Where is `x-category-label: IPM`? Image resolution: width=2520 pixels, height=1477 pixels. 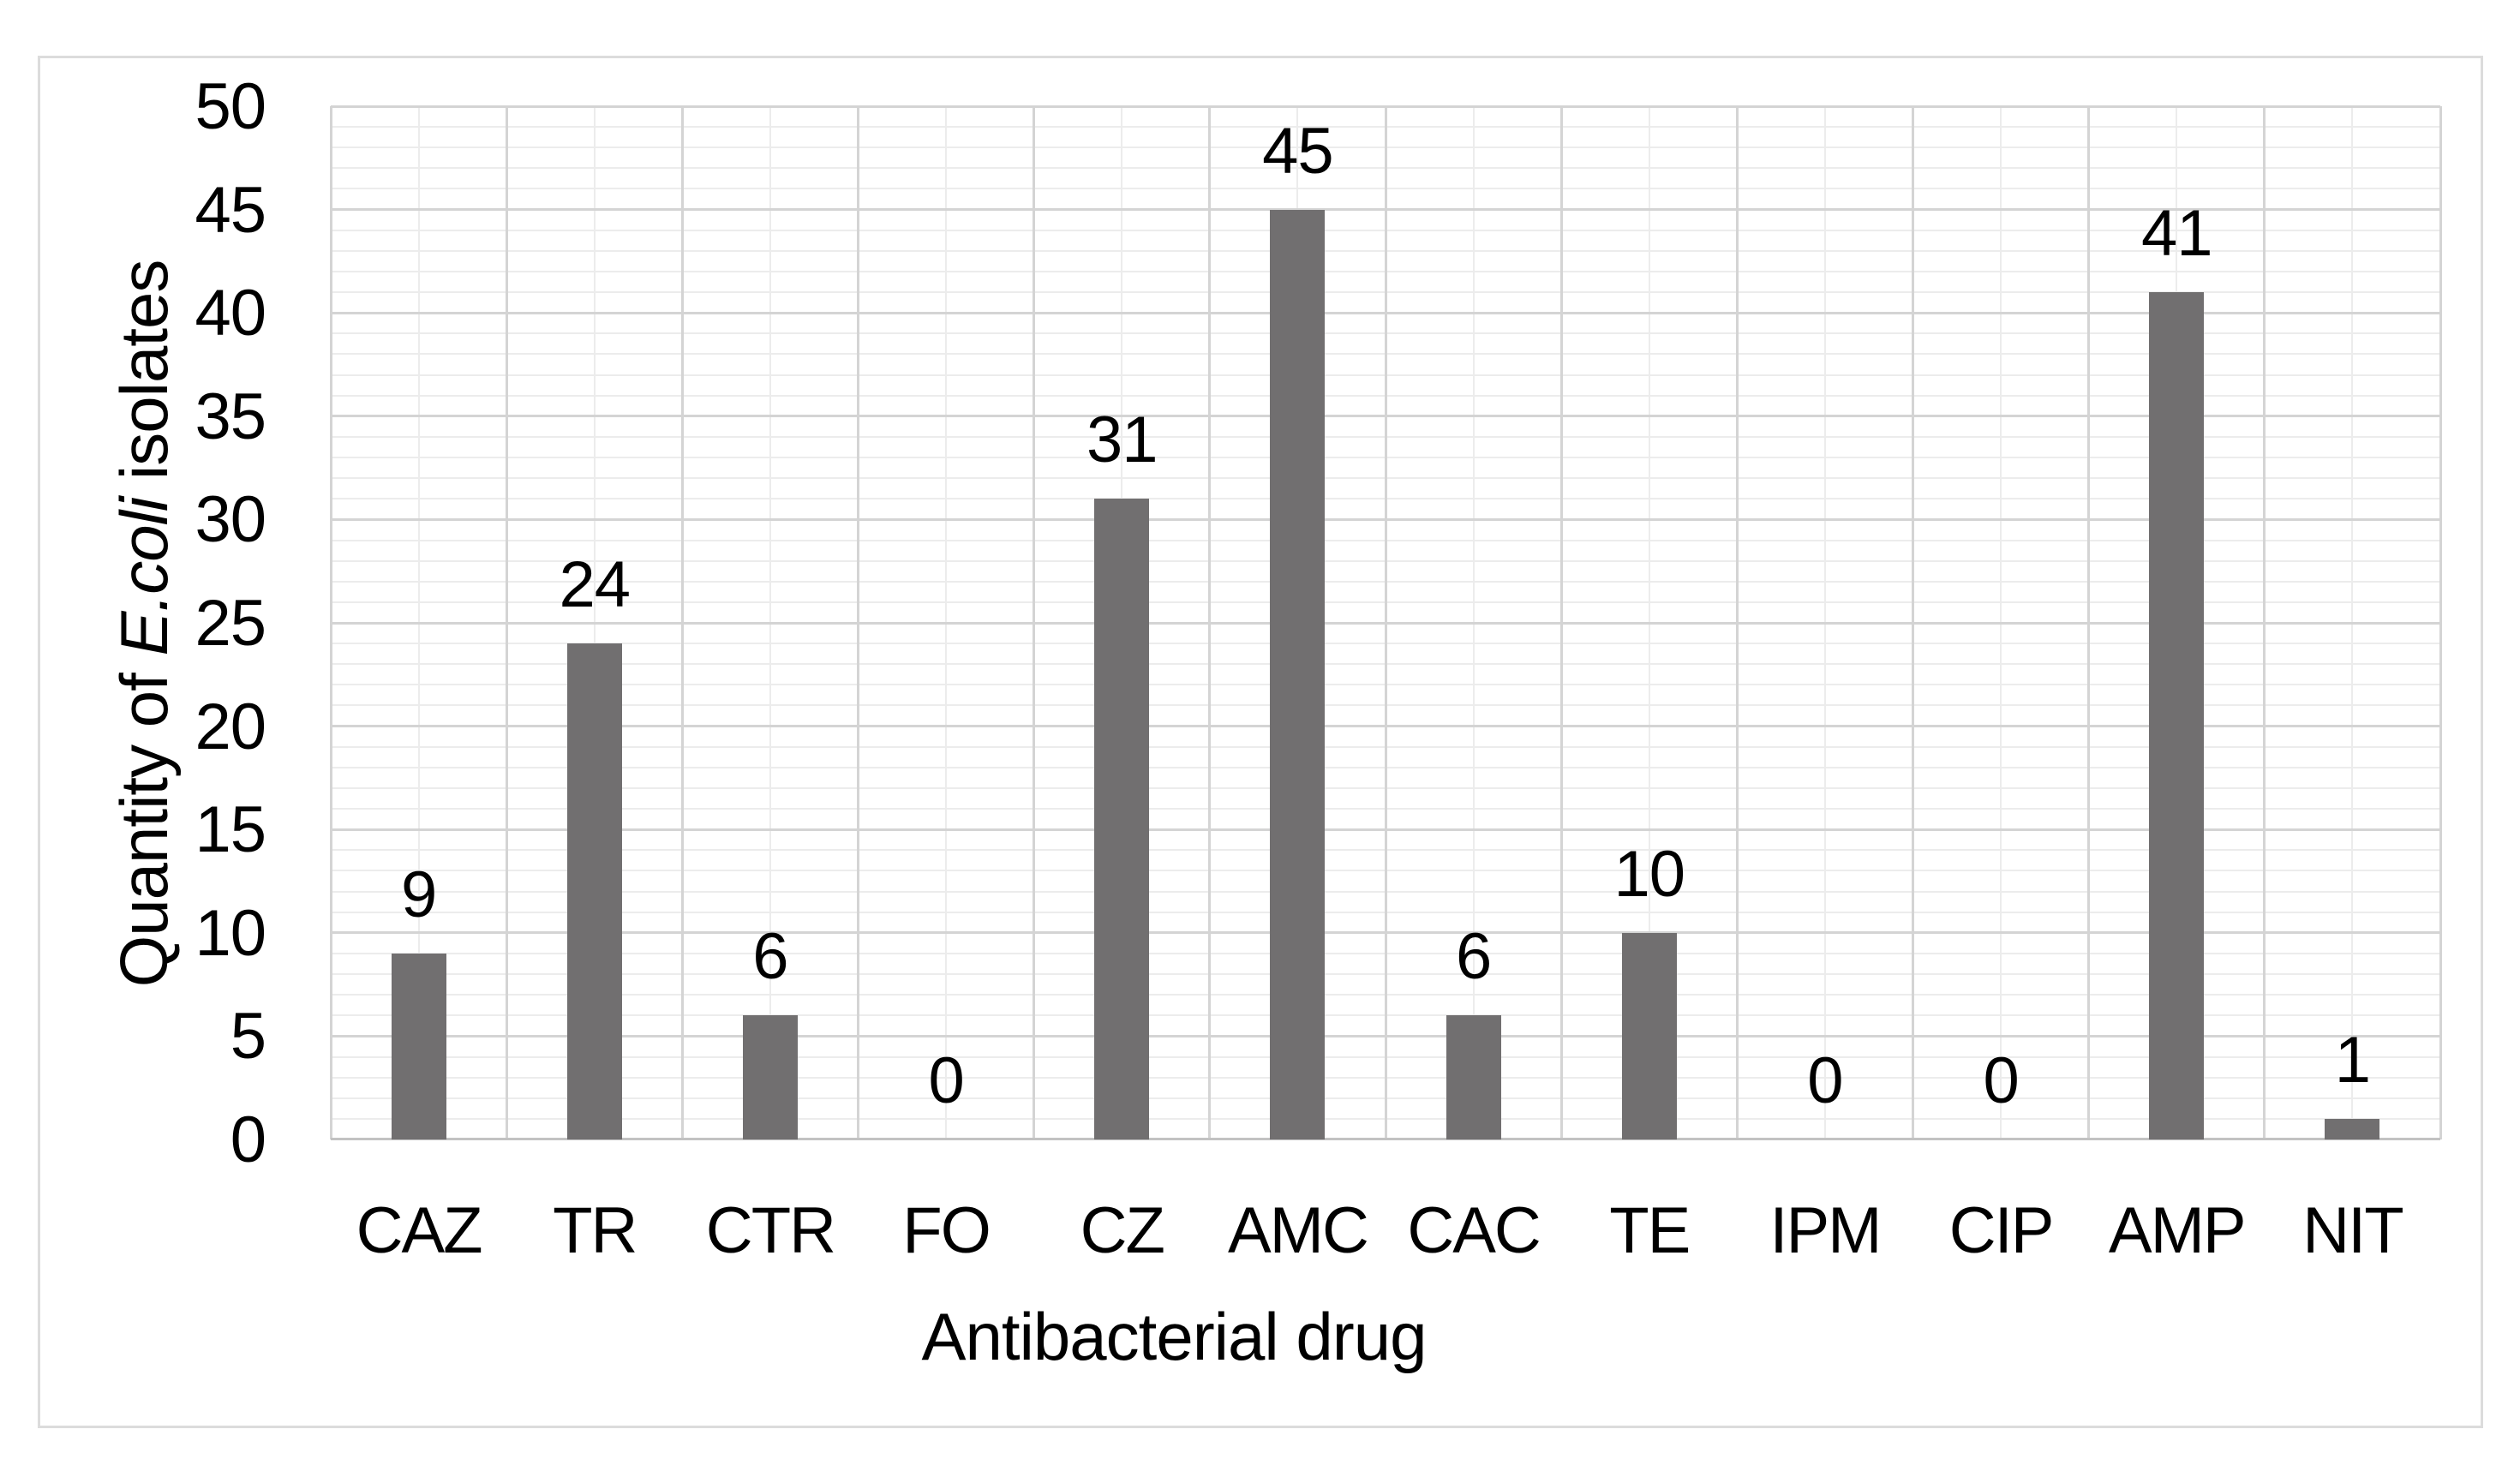 x-category-label: IPM is located at coordinates (1825, 1231).